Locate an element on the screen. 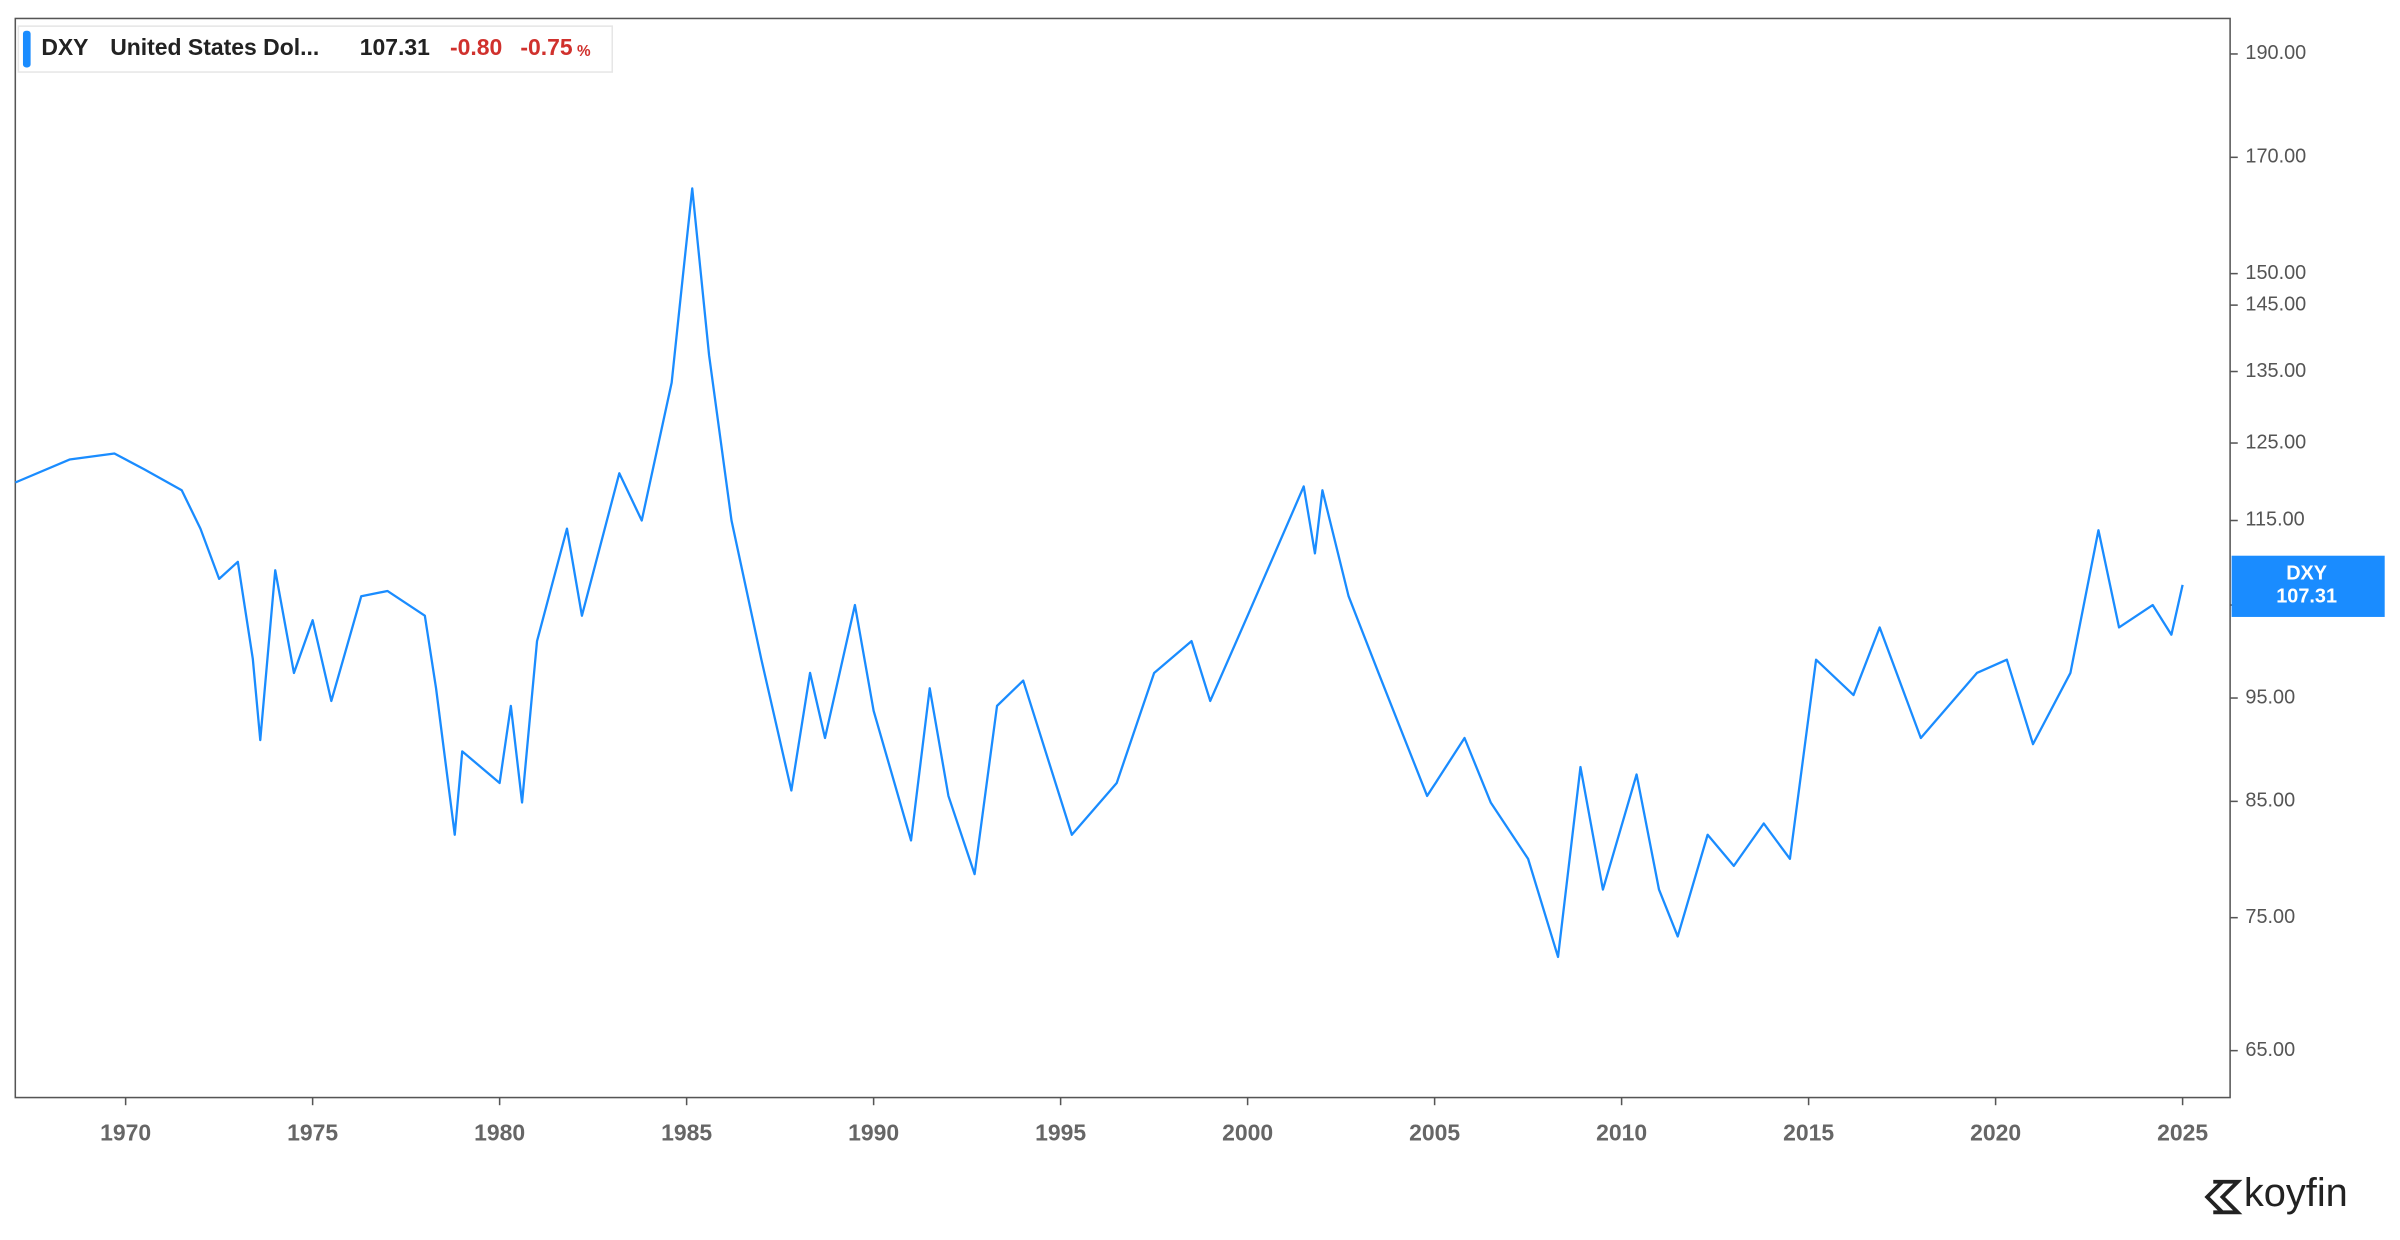 Image resolution: width=2400 pixels, height=1240 pixels. x-tick-label: 2015 is located at coordinates (1808, 1132).